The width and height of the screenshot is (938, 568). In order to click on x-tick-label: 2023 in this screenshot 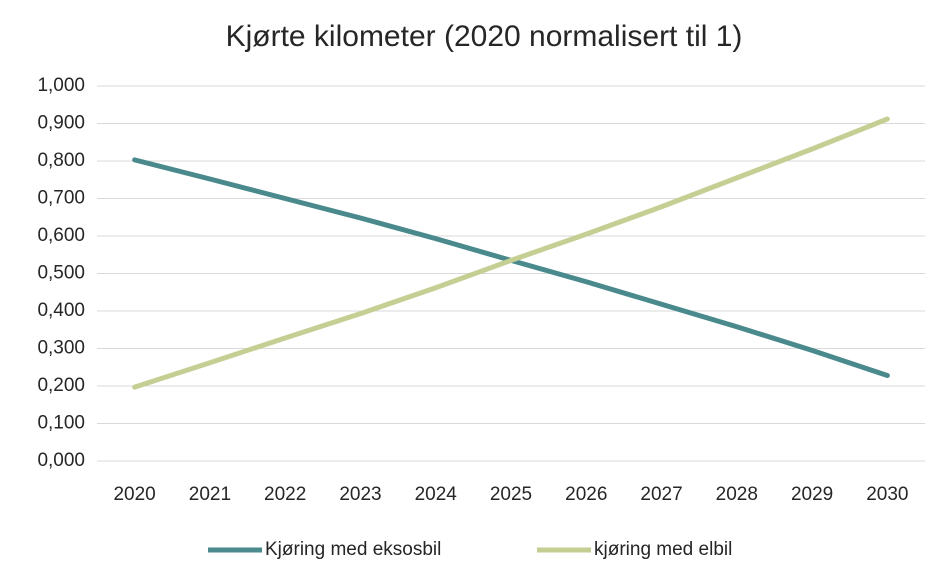, I will do `click(360, 494)`.